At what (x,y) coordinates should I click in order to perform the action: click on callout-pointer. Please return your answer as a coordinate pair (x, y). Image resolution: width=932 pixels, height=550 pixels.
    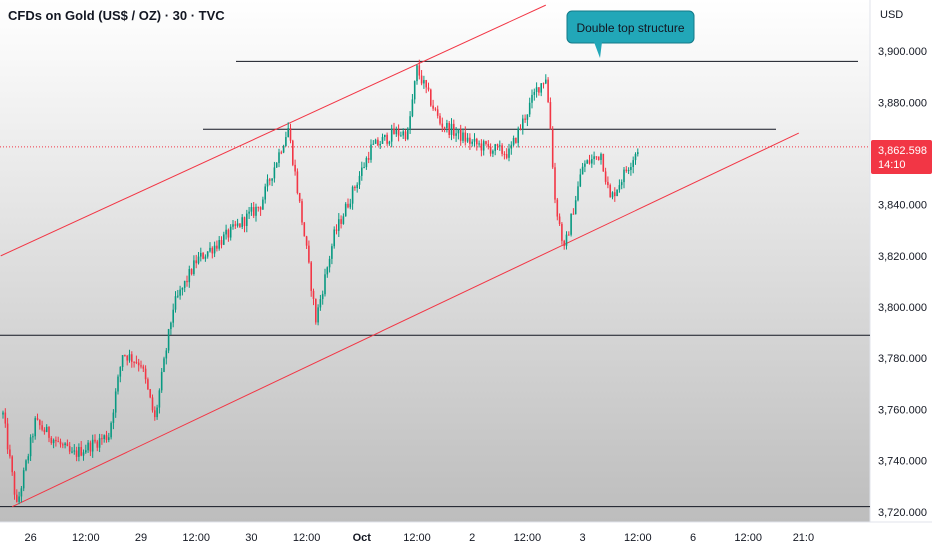
    Looking at the image, I should click on (598, 50).